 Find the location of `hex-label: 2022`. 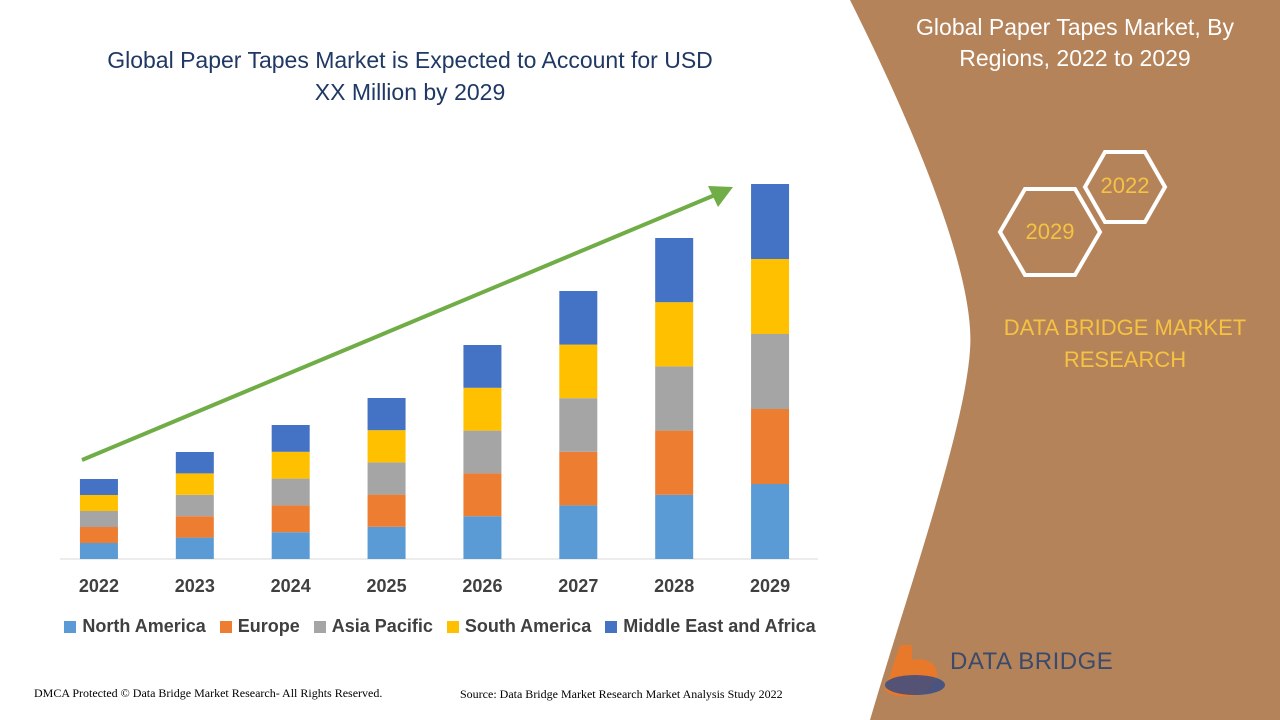

hex-label: 2022 is located at coordinates (1125, 185).